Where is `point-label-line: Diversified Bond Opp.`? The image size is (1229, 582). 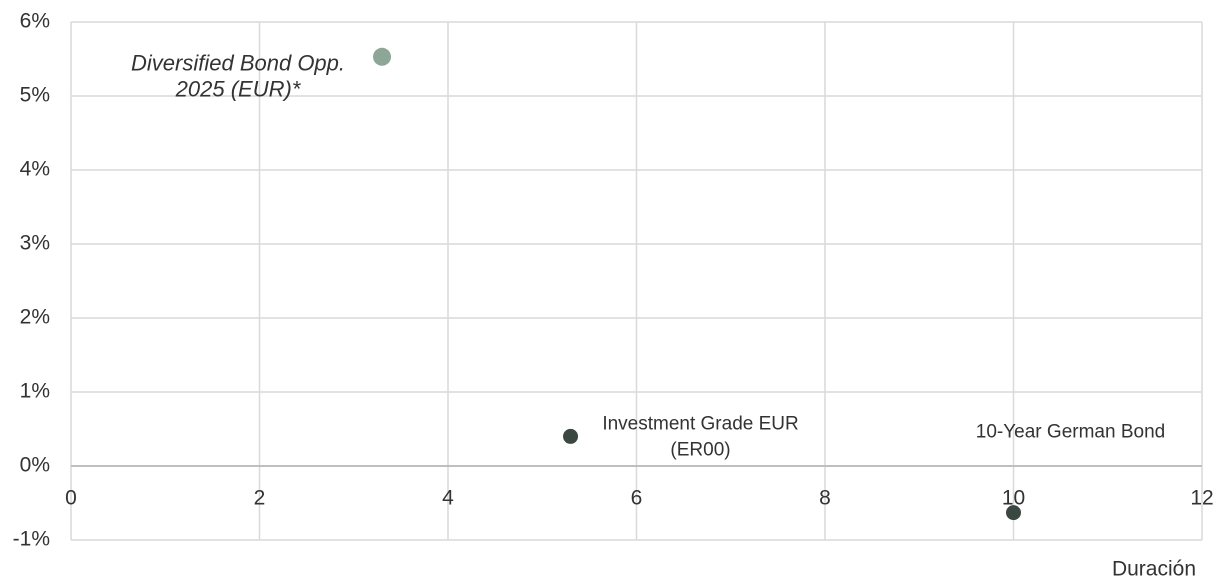 point-label-line: Diversified Bond Opp. is located at coordinates (238, 63).